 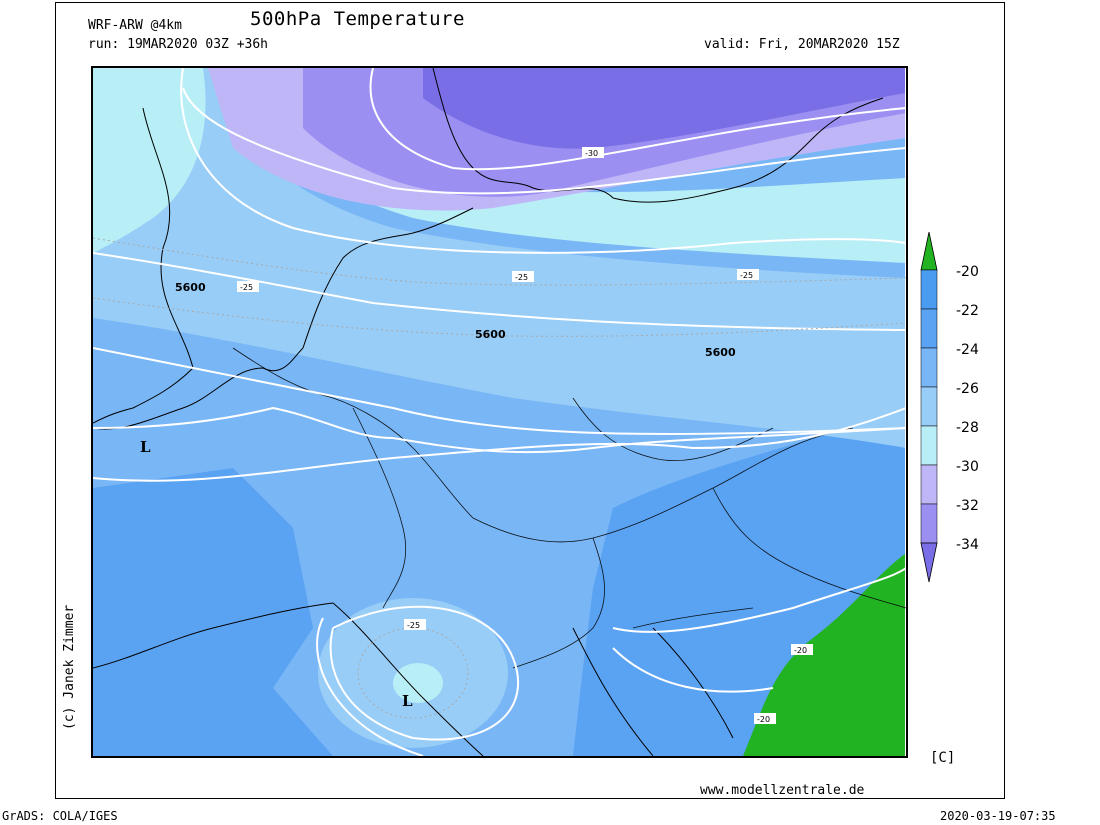 I want to click on label-minus25-east: -25, so click(x=746, y=275).